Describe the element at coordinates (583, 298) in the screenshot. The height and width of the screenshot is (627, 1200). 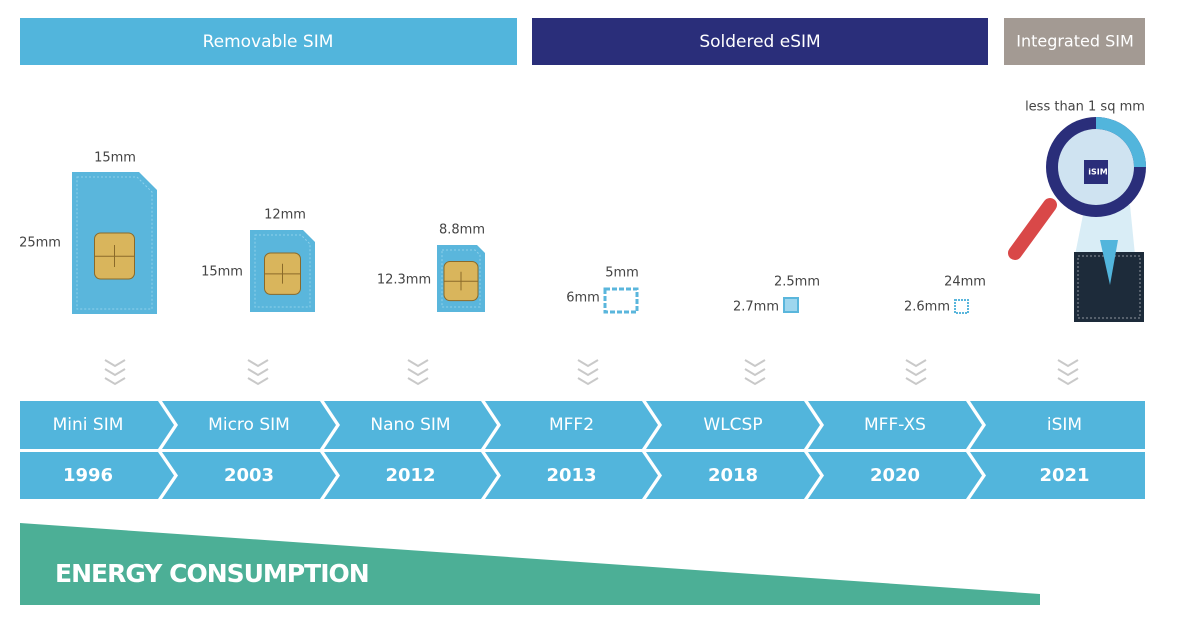
I see `height-label: 6mm` at that location.